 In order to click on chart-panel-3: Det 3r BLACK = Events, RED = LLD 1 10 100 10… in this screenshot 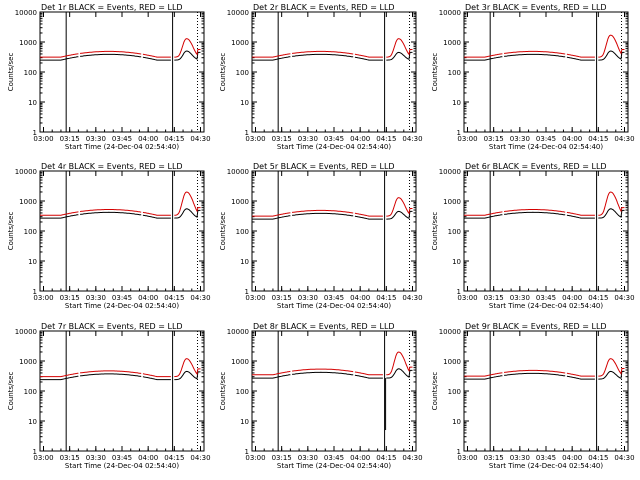, I will do `click(533, 77)`.